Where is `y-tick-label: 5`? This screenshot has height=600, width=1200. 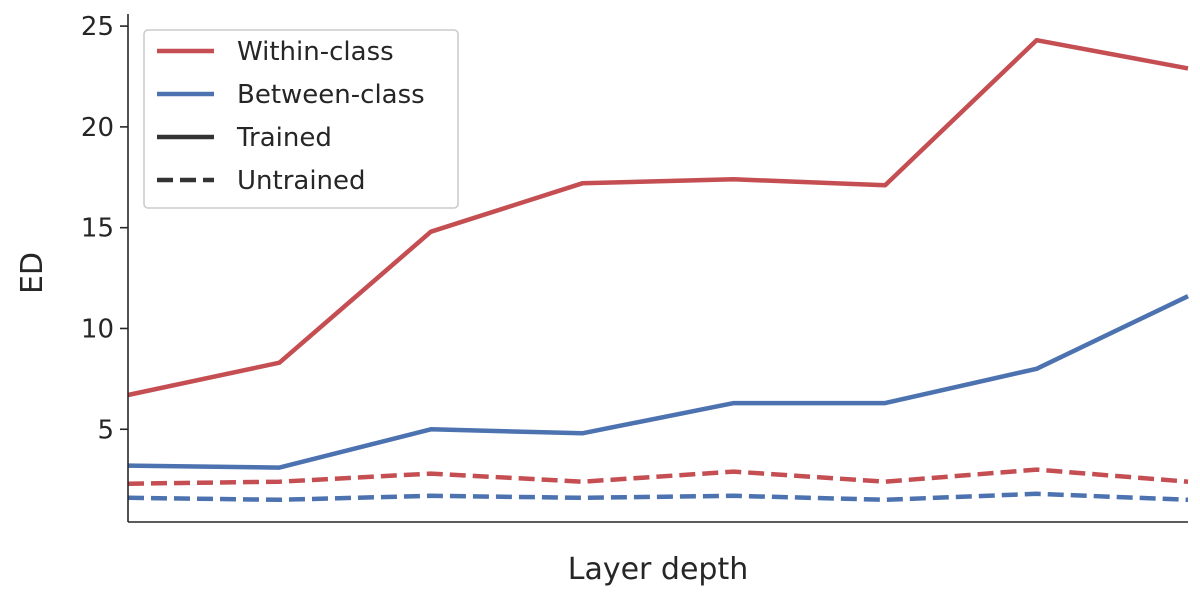
y-tick-label: 5 is located at coordinates (105, 430).